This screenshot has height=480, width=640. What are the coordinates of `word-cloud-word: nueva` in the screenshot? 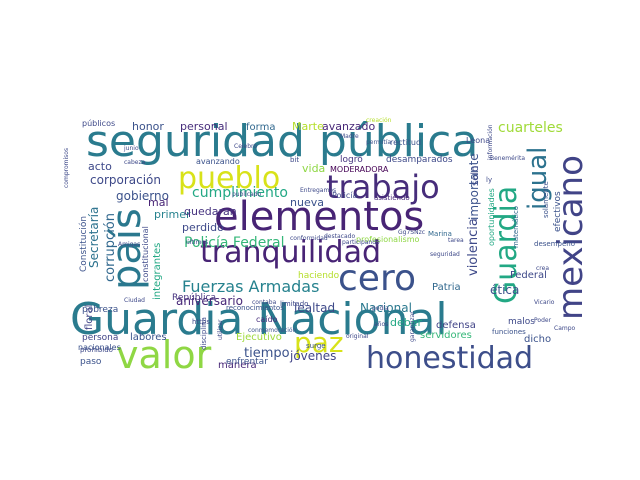 It's located at (307, 202).